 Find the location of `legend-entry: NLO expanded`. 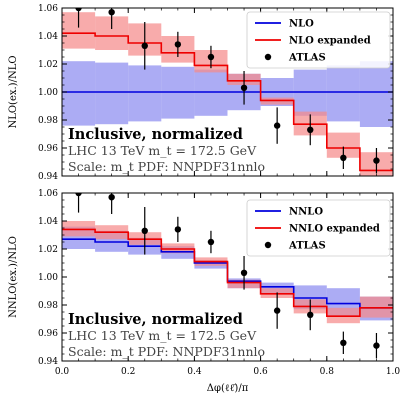

legend-entry: NLO expanded is located at coordinates (330, 41).